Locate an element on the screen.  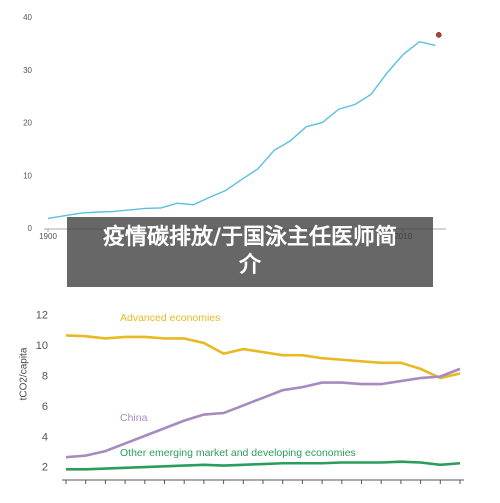
overlay: 疫情碳排放/于国泳主任医师简介 is located at coordinates (250, 252).